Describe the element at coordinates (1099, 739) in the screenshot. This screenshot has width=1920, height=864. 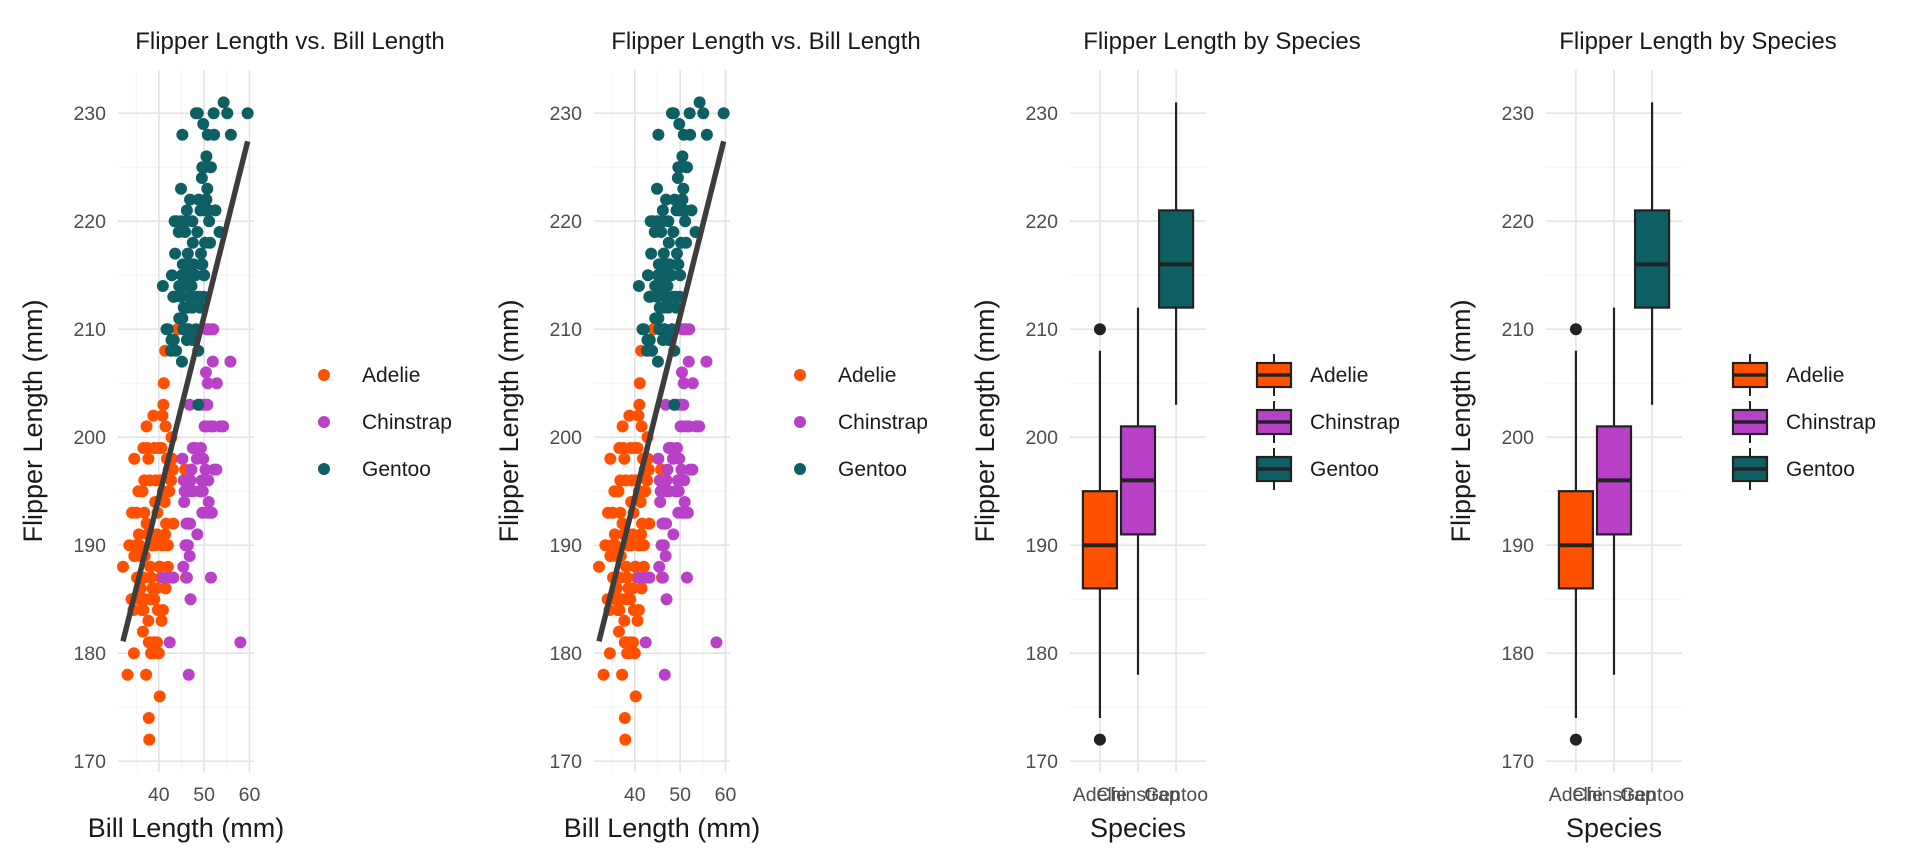
I see `outlier-point` at that location.